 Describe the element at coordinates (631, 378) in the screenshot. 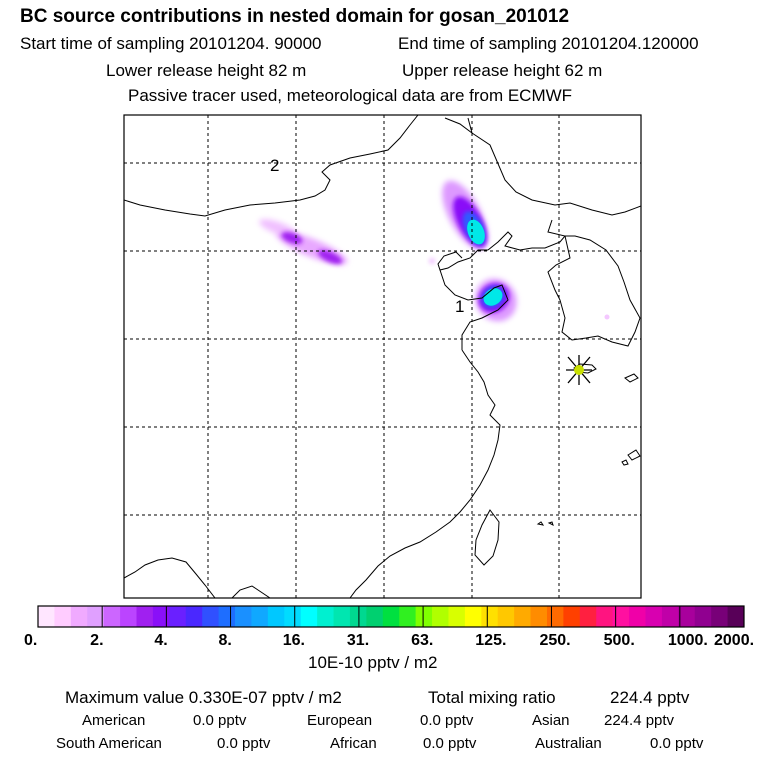

I see `island-a` at that location.